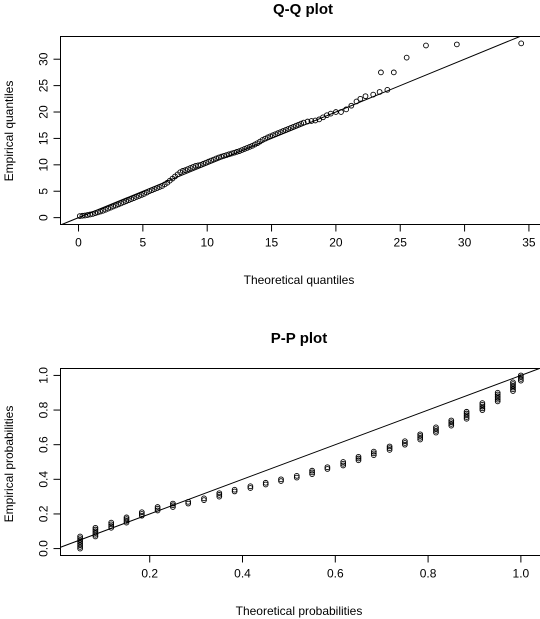 The height and width of the screenshot is (619, 540). I want to click on qq-y-tick-label-6: 30, so click(44, 59).